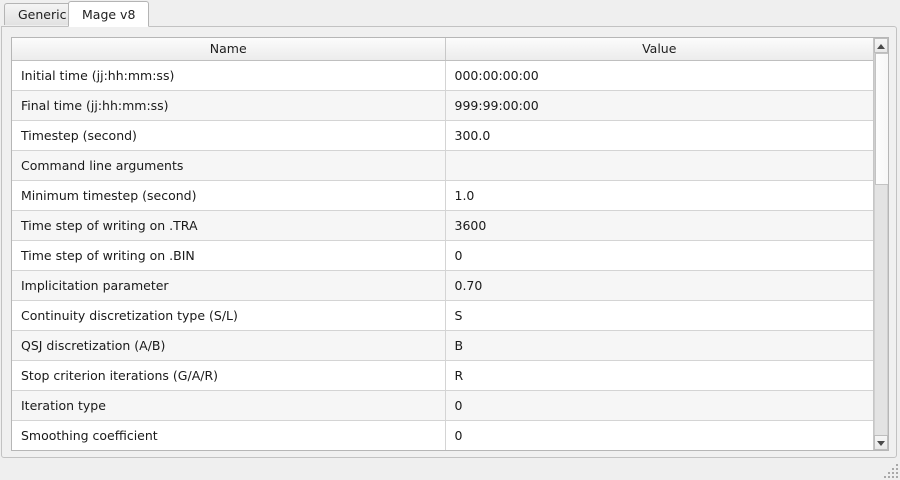 The image size is (900, 480). What do you see at coordinates (229, 405) in the screenshot?
I see `cell-parameter-name: Iteration type` at bounding box center [229, 405].